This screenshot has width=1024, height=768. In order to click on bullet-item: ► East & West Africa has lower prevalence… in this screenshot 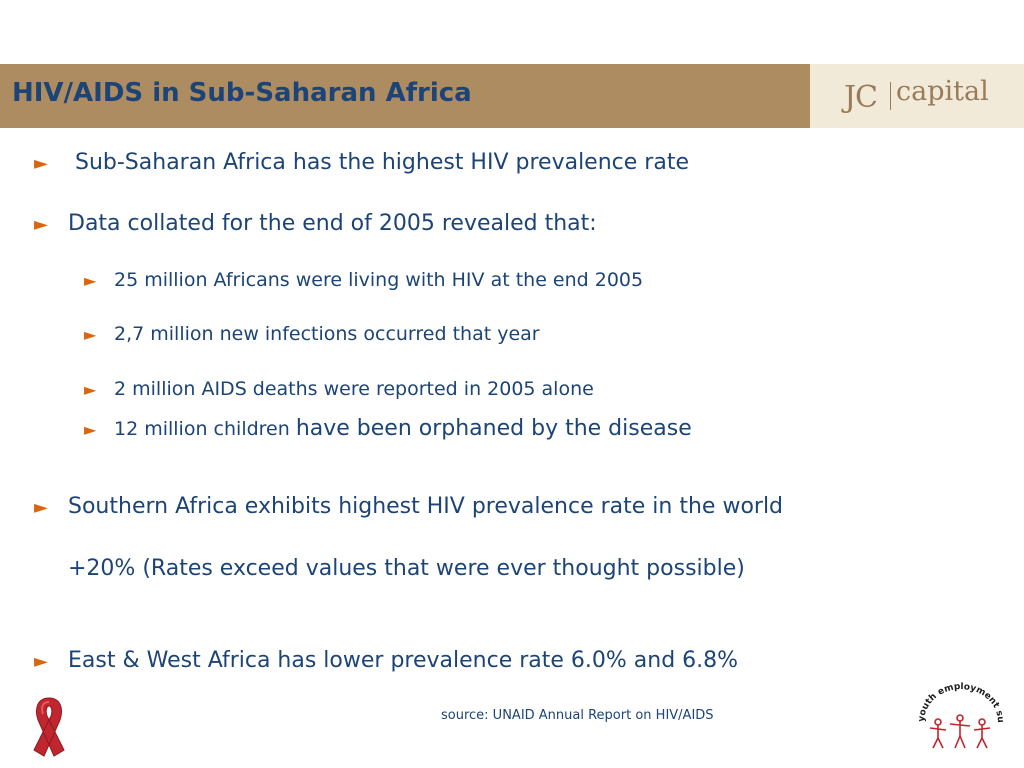, I will do `click(386, 660)`.